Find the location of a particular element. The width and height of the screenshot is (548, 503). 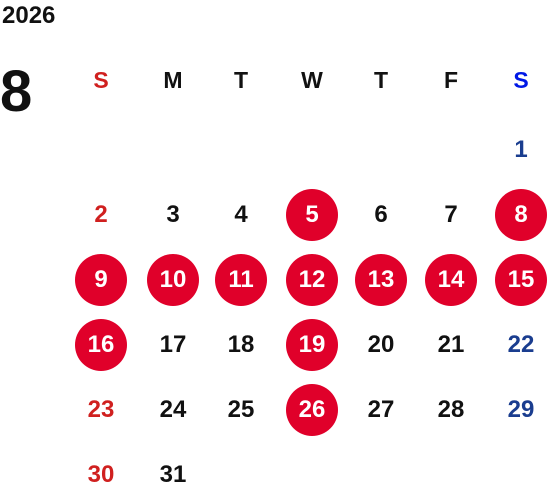

day-18: 18 is located at coordinates (241, 344).